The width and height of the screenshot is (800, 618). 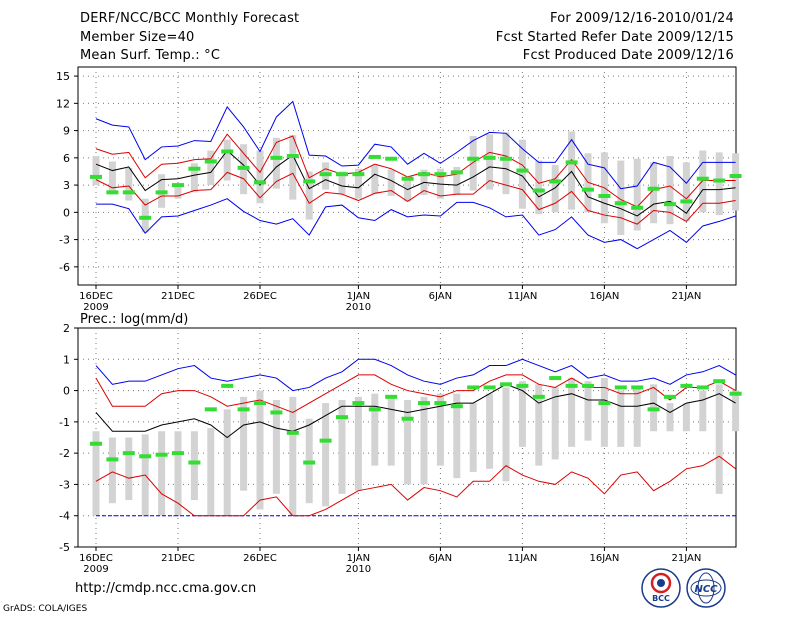 I want to click on bcc-logo-text: BCC, so click(x=661, y=598).